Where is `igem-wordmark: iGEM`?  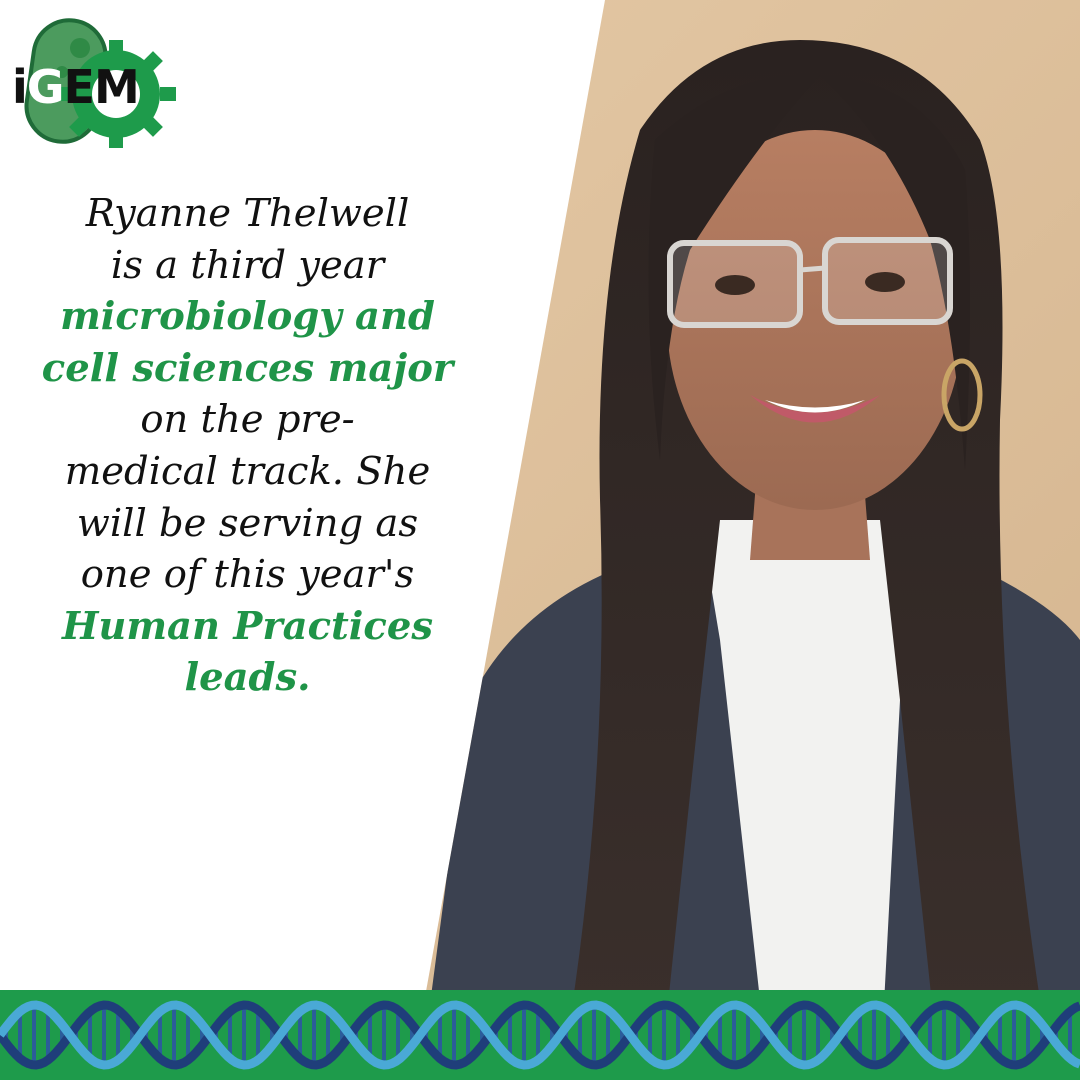
igem-wordmark: iGEM is located at coordinates (76, 87).